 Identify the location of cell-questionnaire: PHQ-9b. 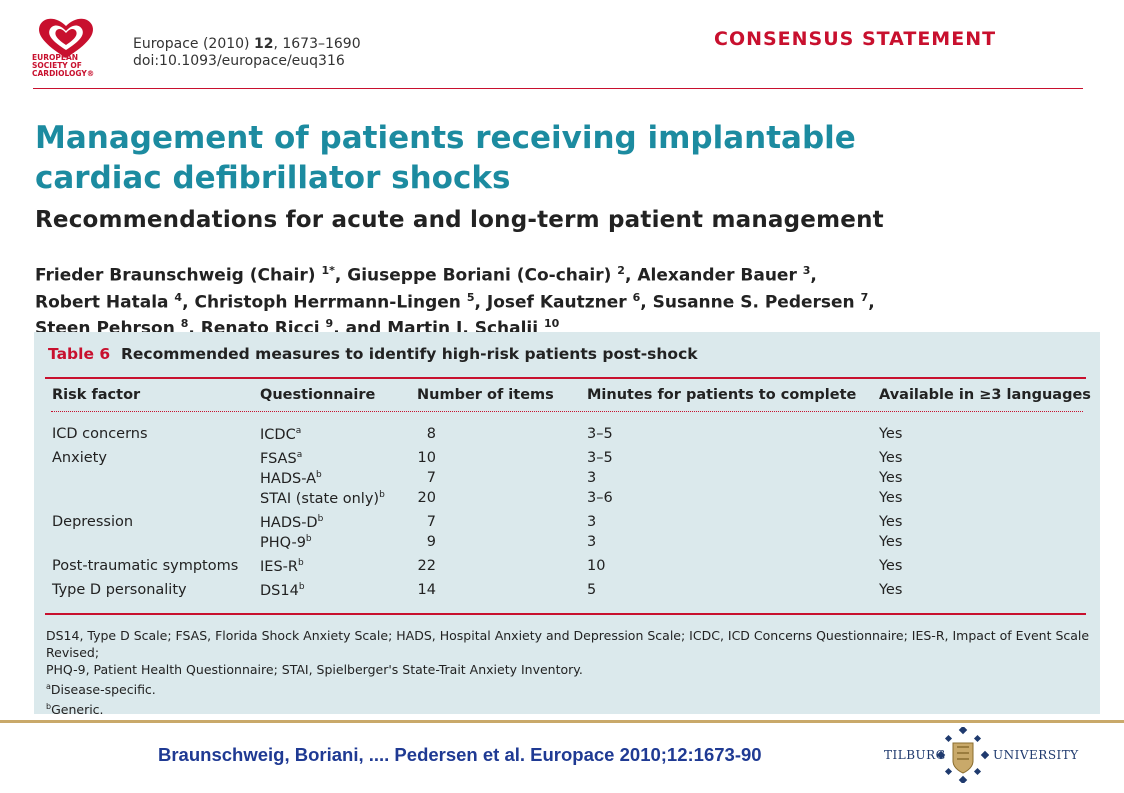
(286, 542).